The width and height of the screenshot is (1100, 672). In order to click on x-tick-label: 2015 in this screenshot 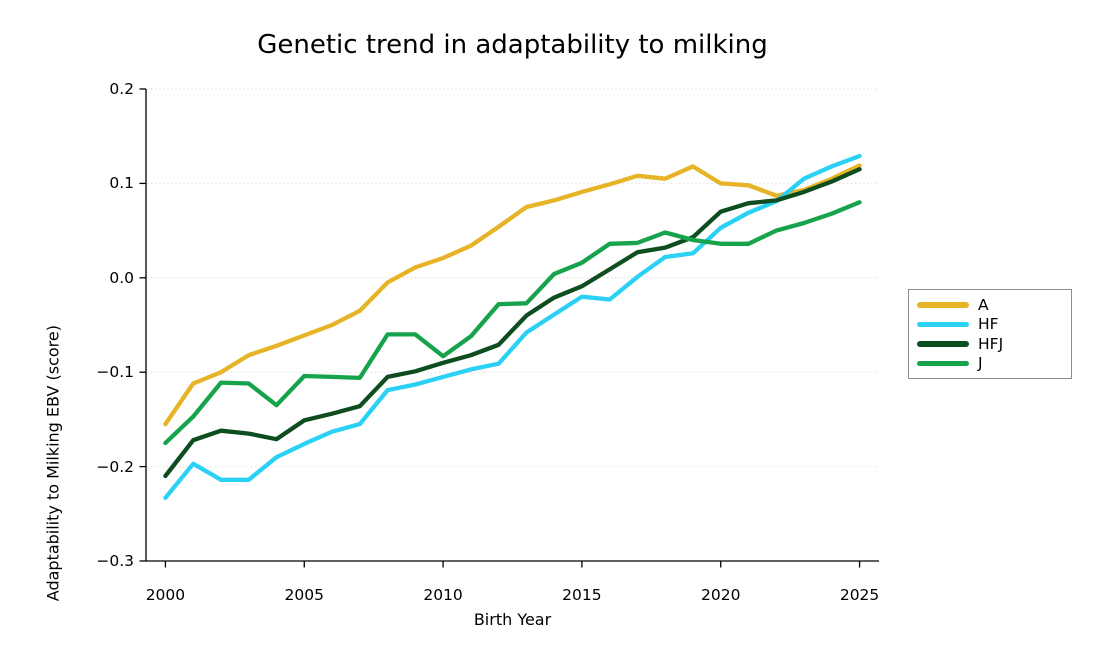, I will do `click(582, 595)`.